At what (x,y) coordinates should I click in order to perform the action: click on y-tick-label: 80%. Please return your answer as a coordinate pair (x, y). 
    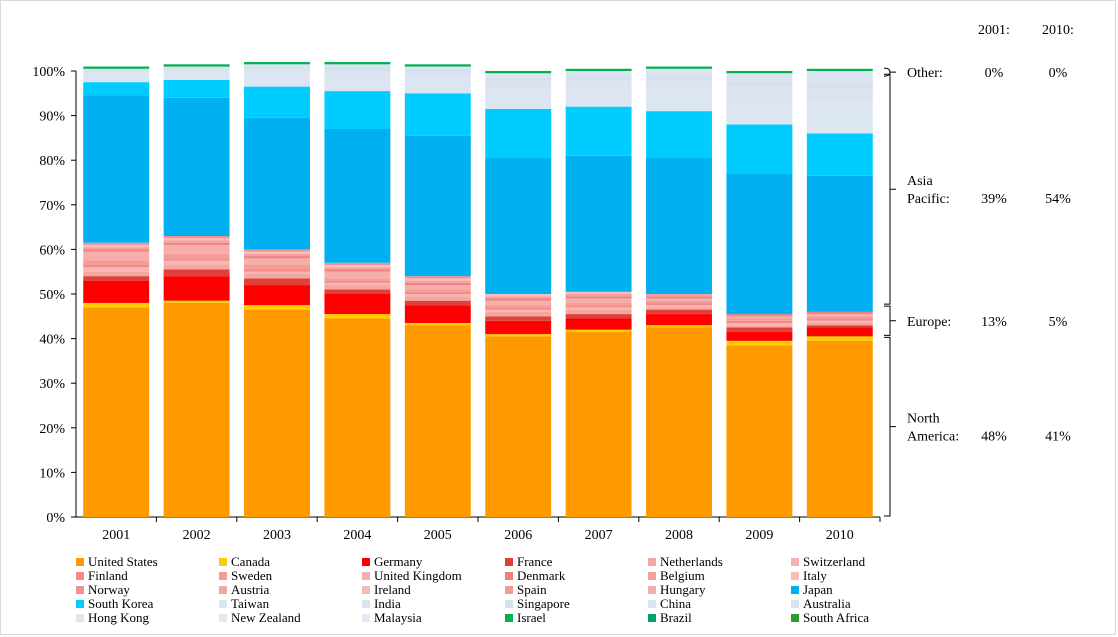
    Looking at the image, I should click on (52, 161).